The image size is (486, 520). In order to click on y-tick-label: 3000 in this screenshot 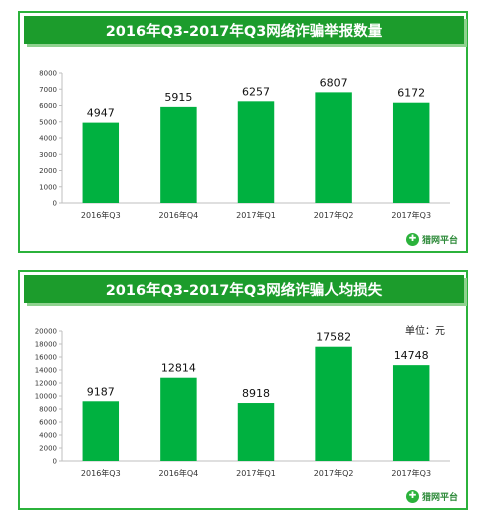, I will do `click(48, 155)`.